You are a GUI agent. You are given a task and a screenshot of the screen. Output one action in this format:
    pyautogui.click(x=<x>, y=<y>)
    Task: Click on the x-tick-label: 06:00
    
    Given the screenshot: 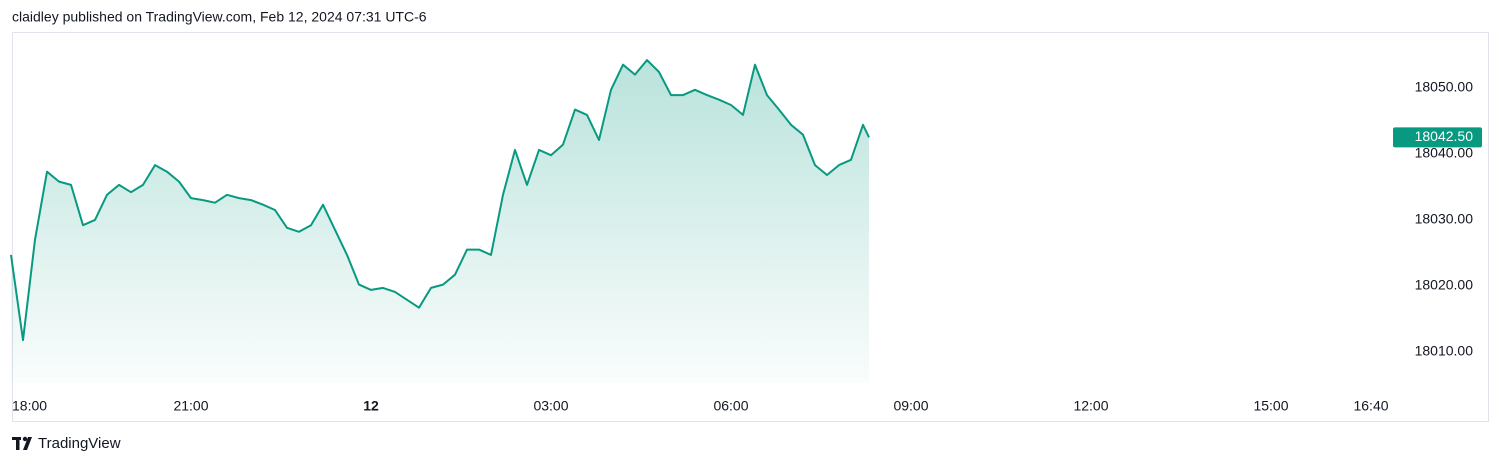 What is the action you would take?
    pyautogui.click(x=730, y=406)
    